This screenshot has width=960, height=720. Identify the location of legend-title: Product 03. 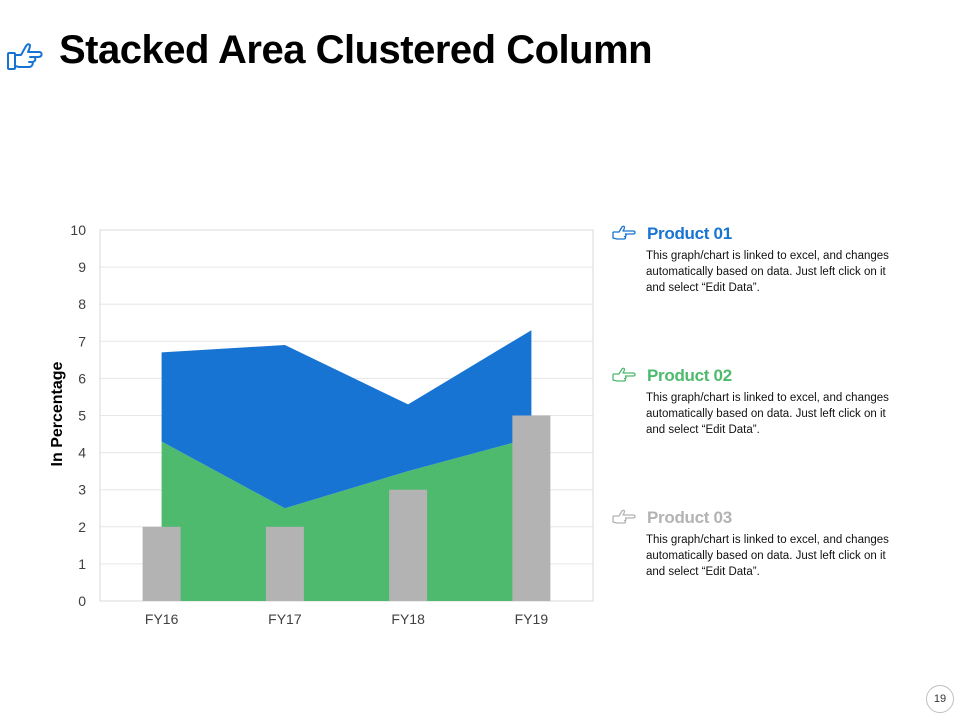
(689, 517).